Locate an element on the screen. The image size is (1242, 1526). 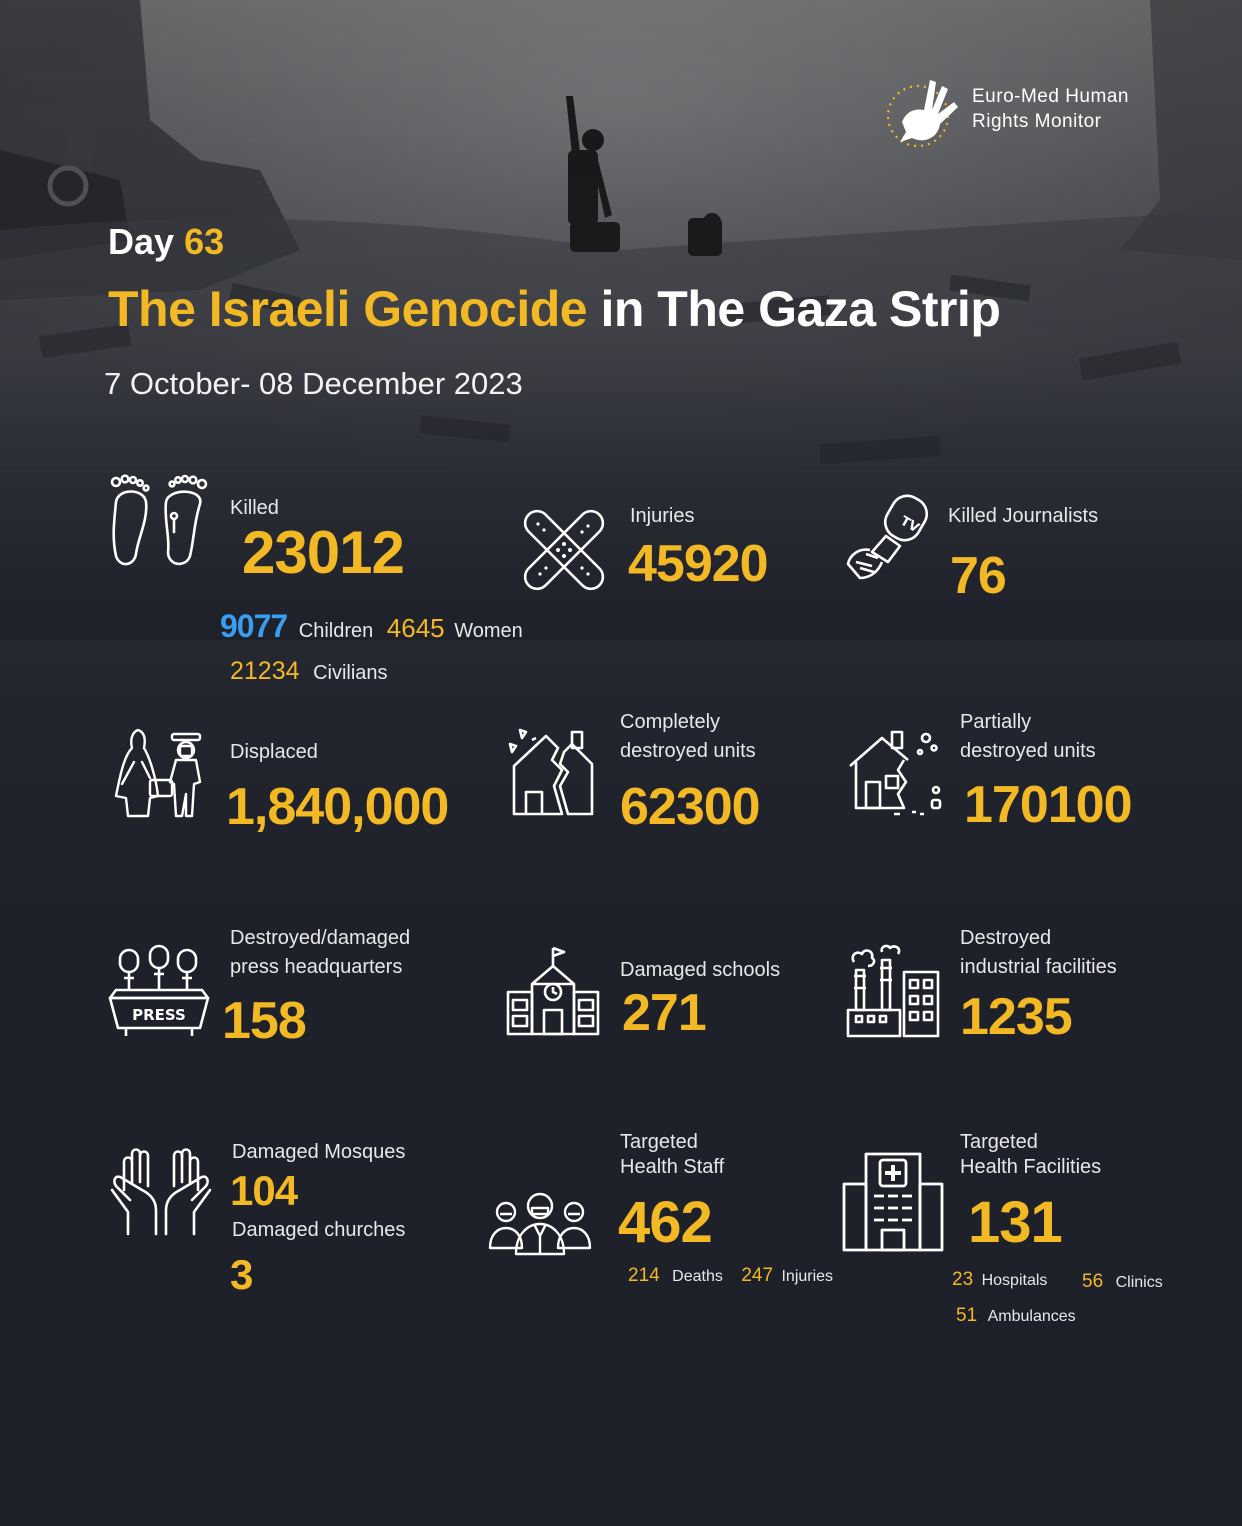
health-staff-value: 462 is located at coordinates (665, 1222).